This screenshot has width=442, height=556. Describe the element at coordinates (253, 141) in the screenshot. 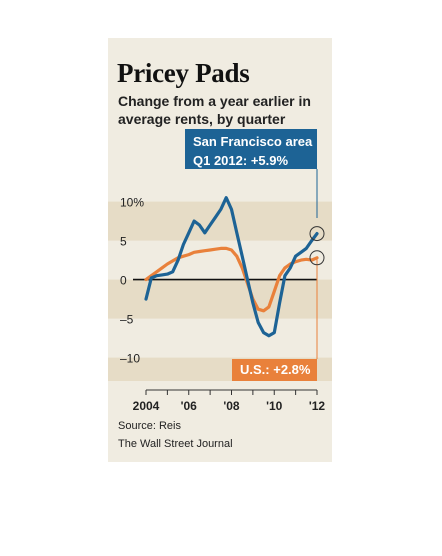

I see `sf-callout-label: San Francisco area` at that location.